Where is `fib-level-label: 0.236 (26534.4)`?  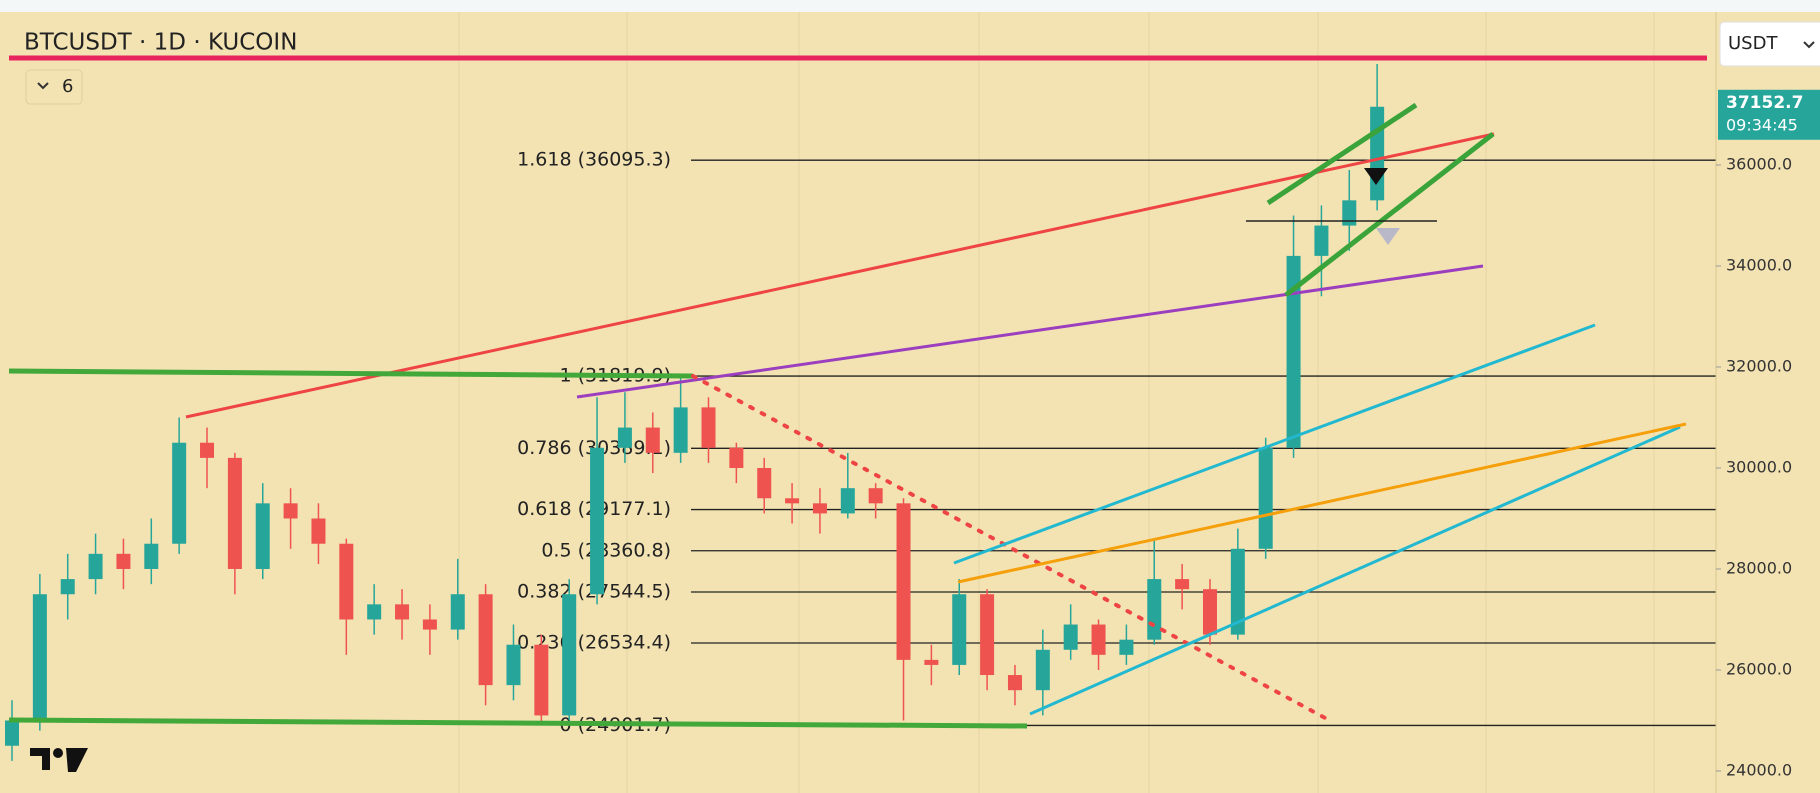
fib-level-label: 0.236 (26534.4) is located at coordinates (594, 642).